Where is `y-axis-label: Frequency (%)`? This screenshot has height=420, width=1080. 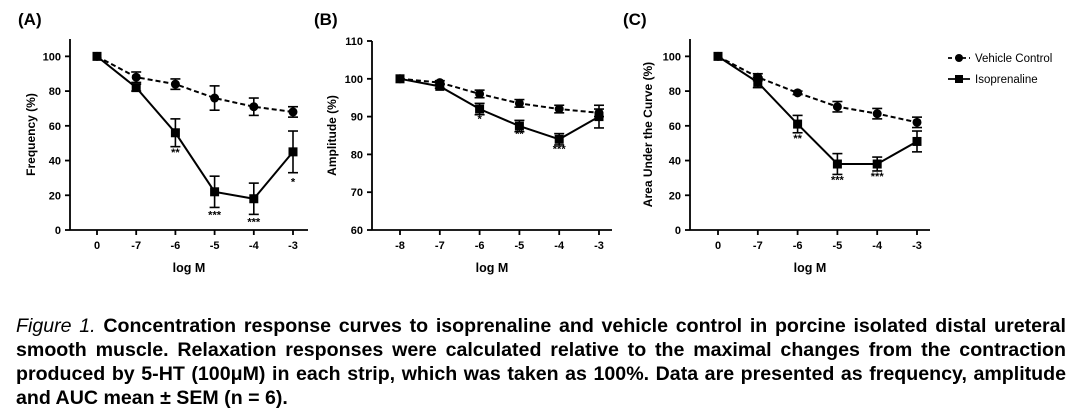
y-axis-label: Frequency (%) is located at coordinates (31, 134).